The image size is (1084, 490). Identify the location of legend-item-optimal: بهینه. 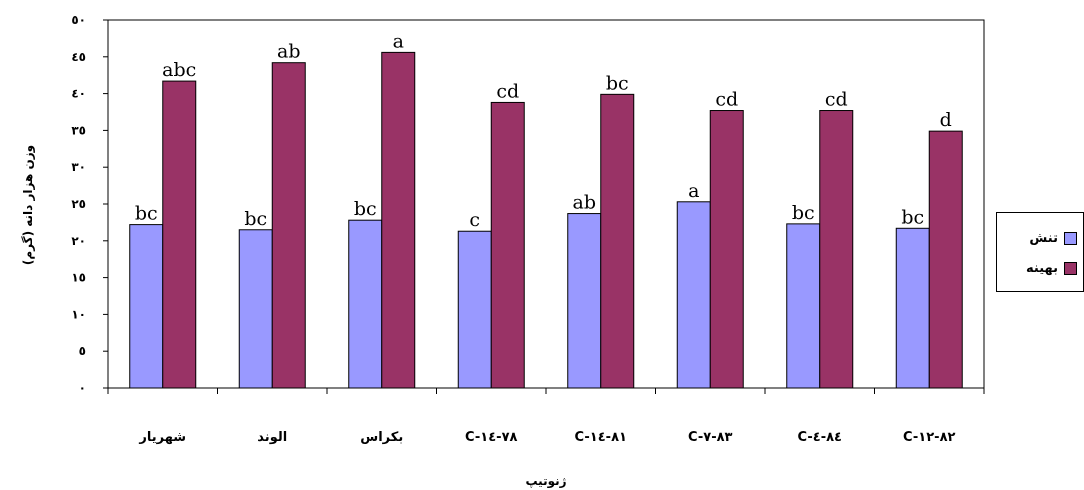
(1051, 268).